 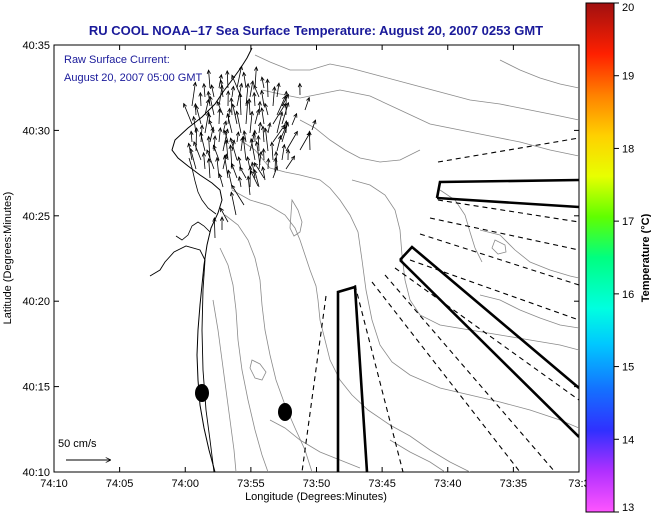 I want to click on buoy-marker-east, so click(x=285, y=412).